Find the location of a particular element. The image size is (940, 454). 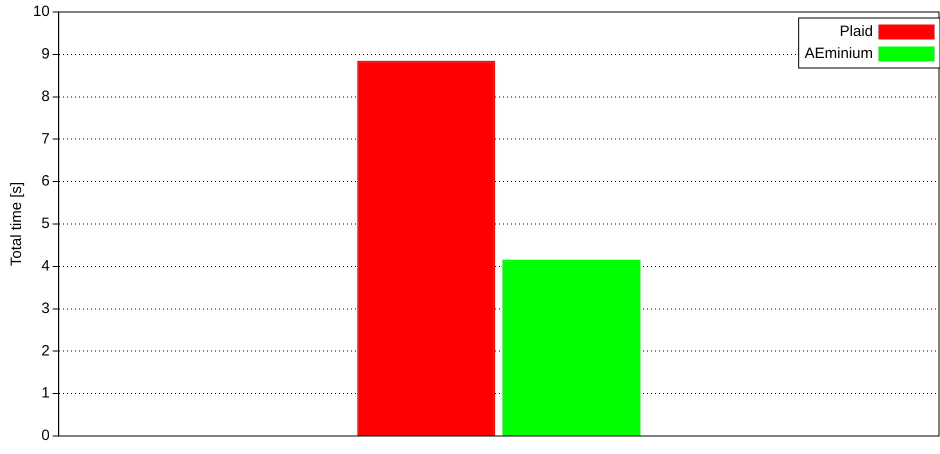

y-tick-label: 7 is located at coordinates (45, 139).